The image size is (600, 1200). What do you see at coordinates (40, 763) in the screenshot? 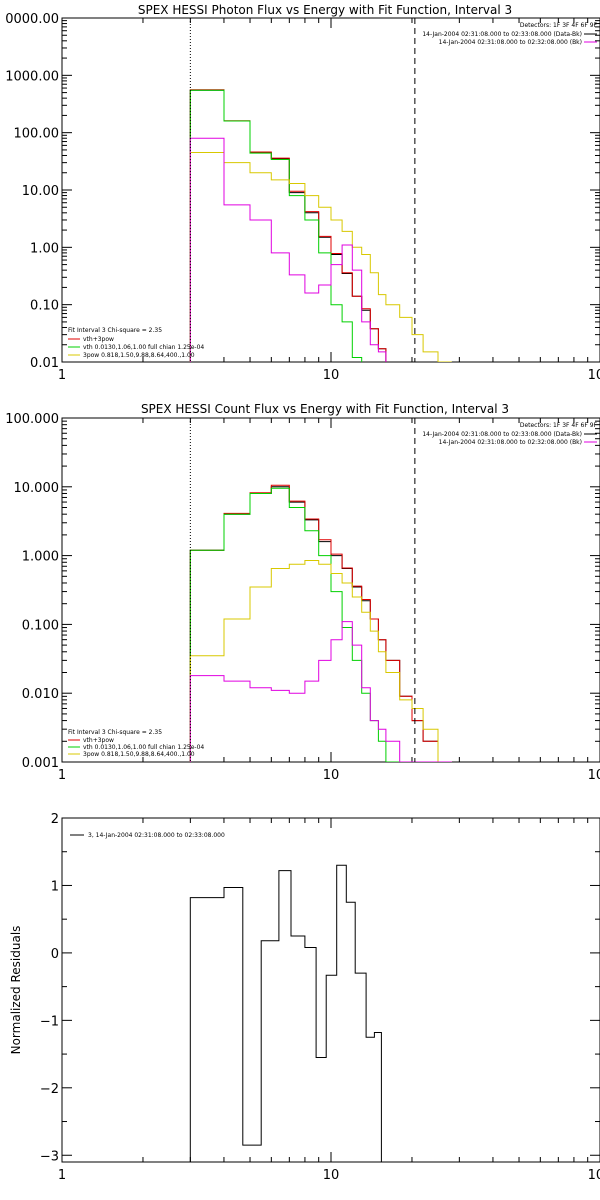
I see `count-y-tick-label: 0.001` at bounding box center [40, 763].